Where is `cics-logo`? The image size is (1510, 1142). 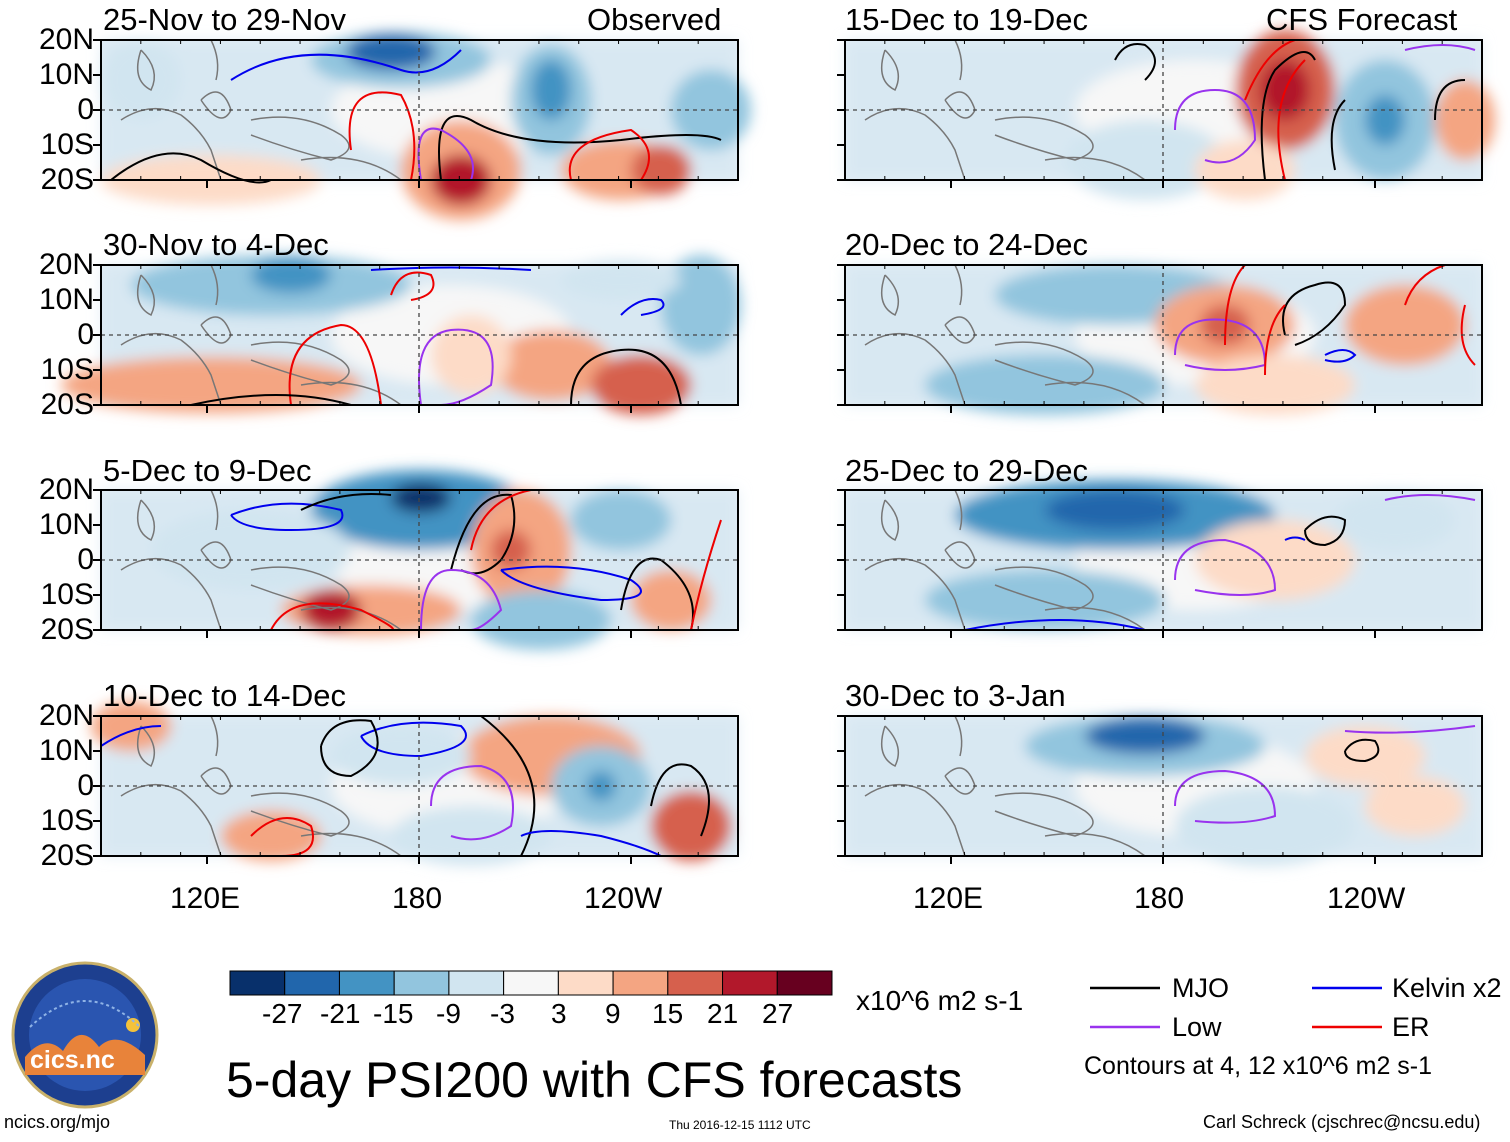 cics-logo is located at coordinates (85, 1035).